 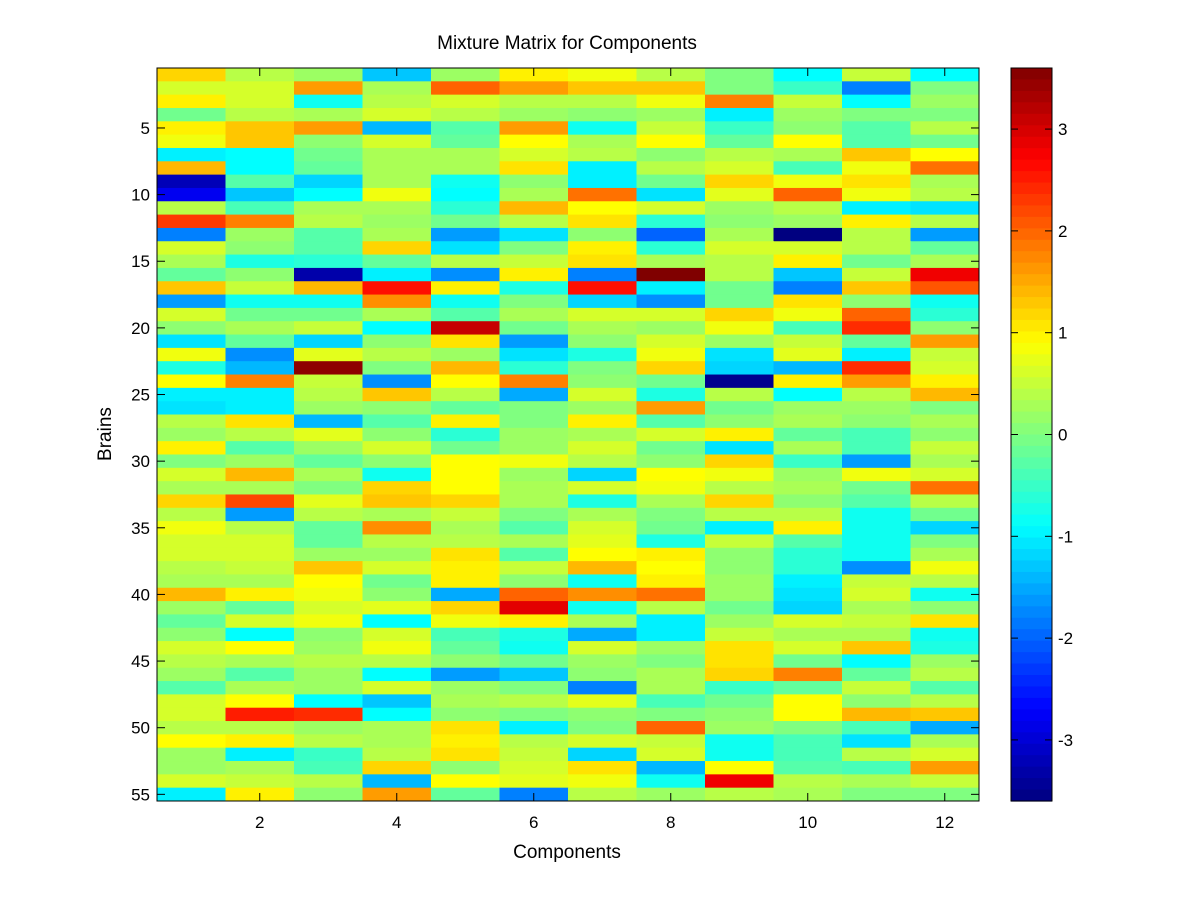 I want to click on colorbar-tick-label: 0, so click(x=1062, y=435).